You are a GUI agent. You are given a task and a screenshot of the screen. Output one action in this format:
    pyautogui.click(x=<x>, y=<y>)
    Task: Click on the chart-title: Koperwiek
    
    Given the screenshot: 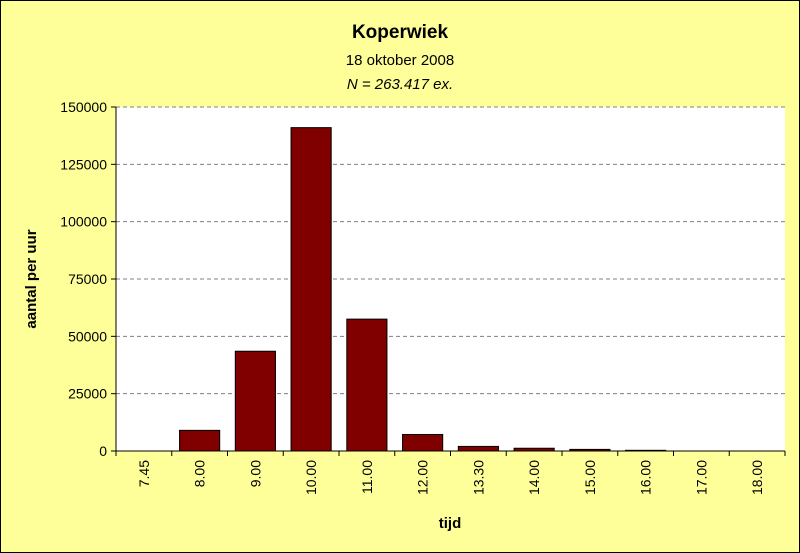 What is the action you would take?
    pyautogui.click(x=400, y=32)
    